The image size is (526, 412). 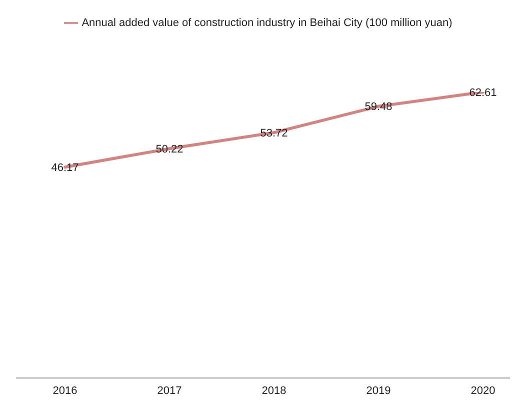 What do you see at coordinates (378, 107) in the screenshot?
I see `data-label: 59.48` at bounding box center [378, 107].